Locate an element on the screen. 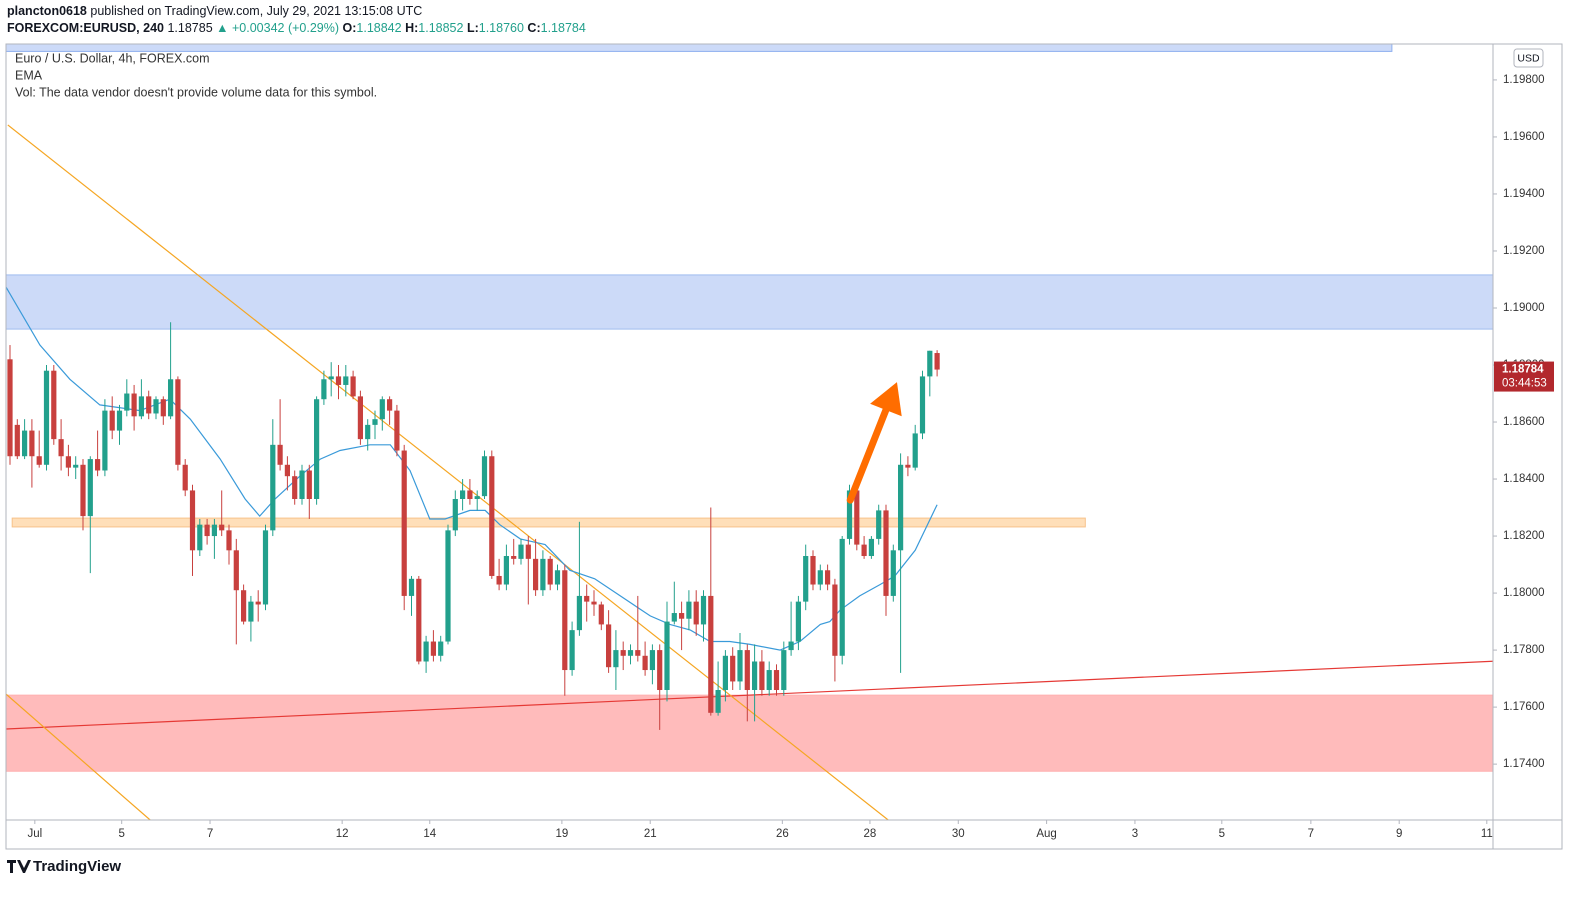  ohlc-label: L: is located at coordinates (473, 28).